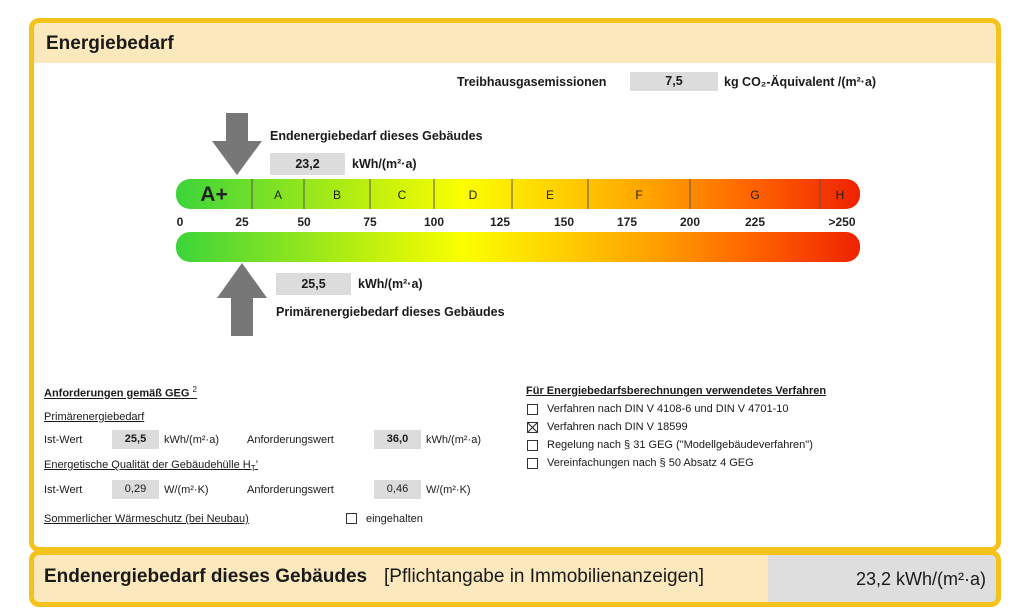  What do you see at coordinates (674, 81) in the screenshot?
I see `emissions-value: 7,5` at bounding box center [674, 81].